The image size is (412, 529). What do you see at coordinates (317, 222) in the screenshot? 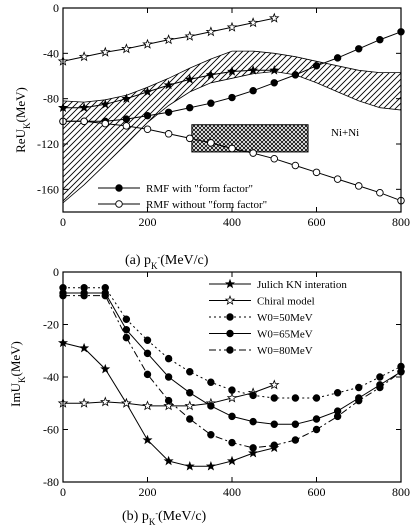
I see `a-x-tick-label-3: 600` at bounding box center [317, 222].